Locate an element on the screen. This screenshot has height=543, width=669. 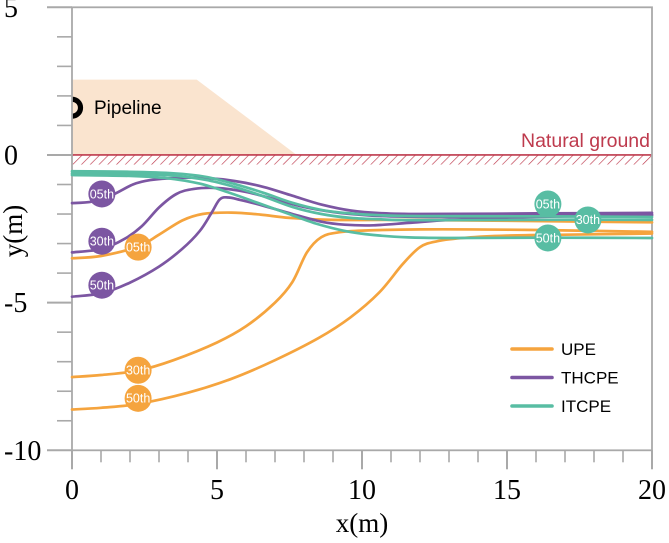
x-tick-label: 5 is located at coordinates (217, 490).